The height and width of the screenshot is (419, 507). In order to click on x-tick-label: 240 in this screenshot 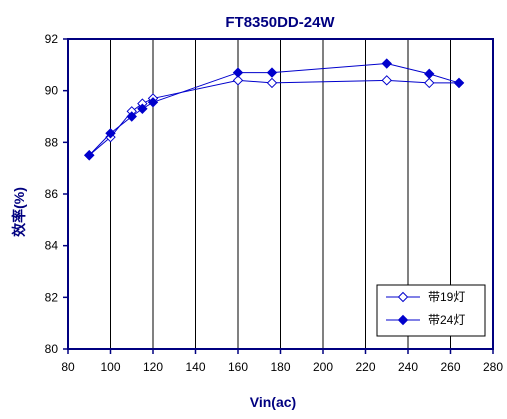, I will do `click(408, 367)`.